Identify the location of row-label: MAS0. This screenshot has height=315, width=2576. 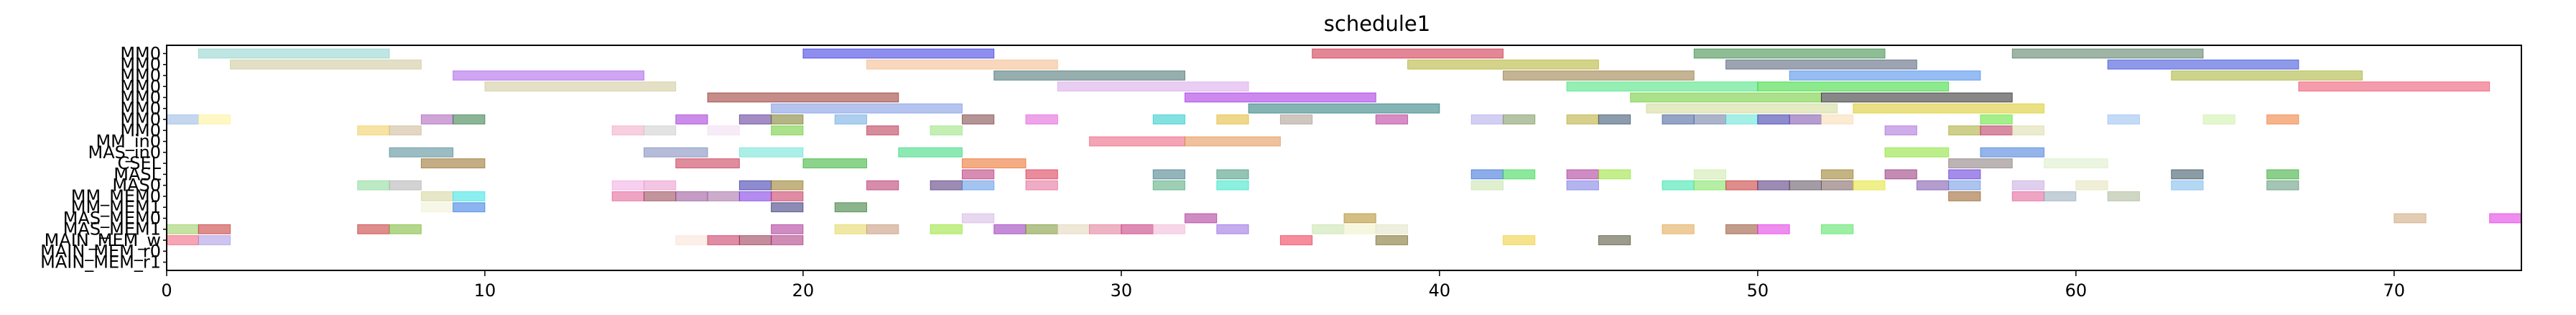
(136, 185).